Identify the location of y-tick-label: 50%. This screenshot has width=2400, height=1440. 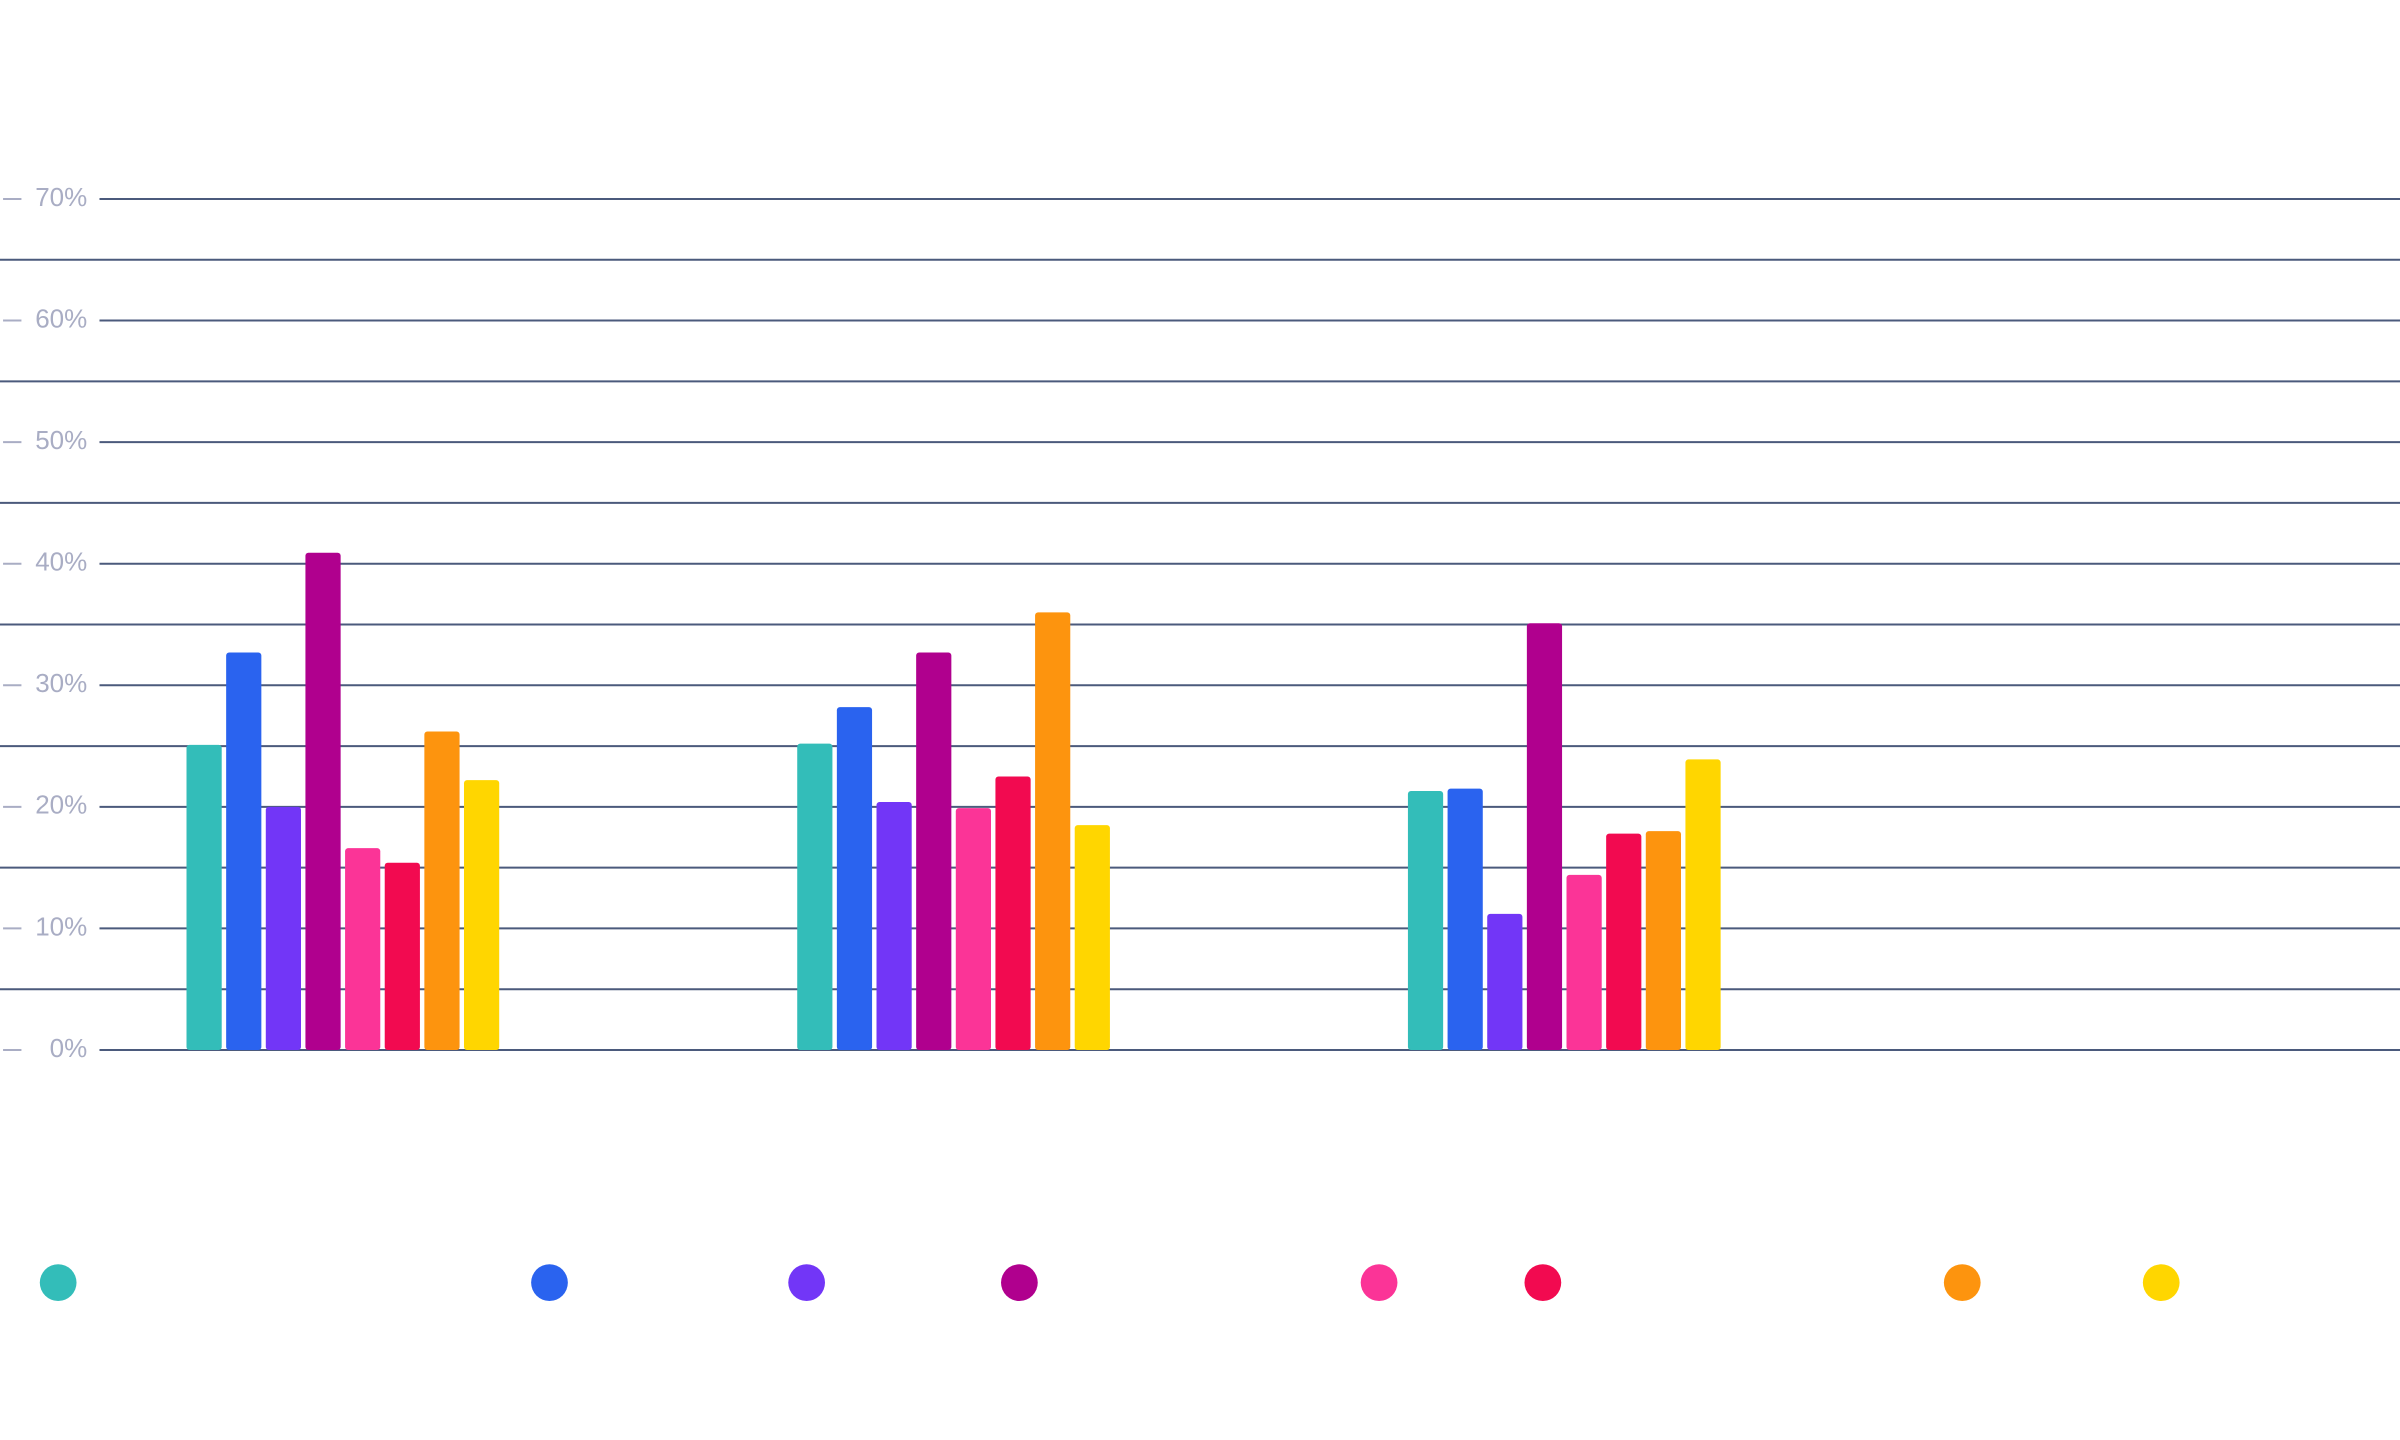
(61, 440).